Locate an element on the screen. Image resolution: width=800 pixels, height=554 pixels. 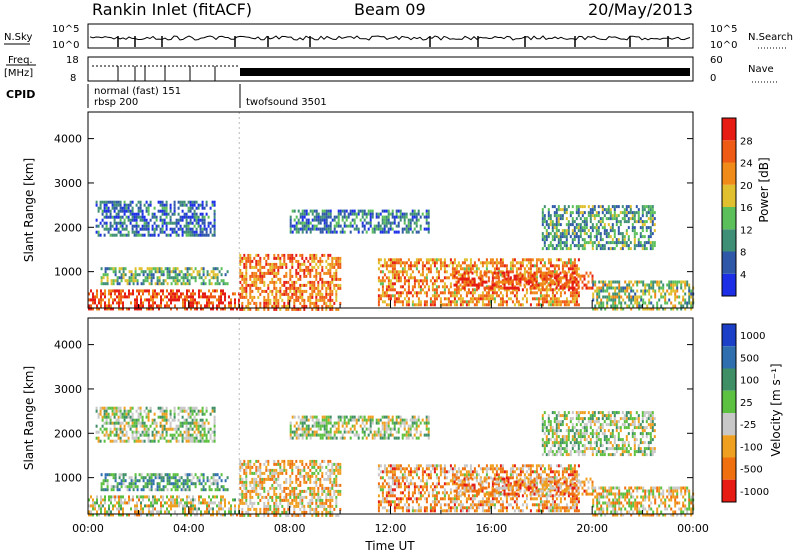
power-ytick-label: 1000 is located at coordinates (68, 272).